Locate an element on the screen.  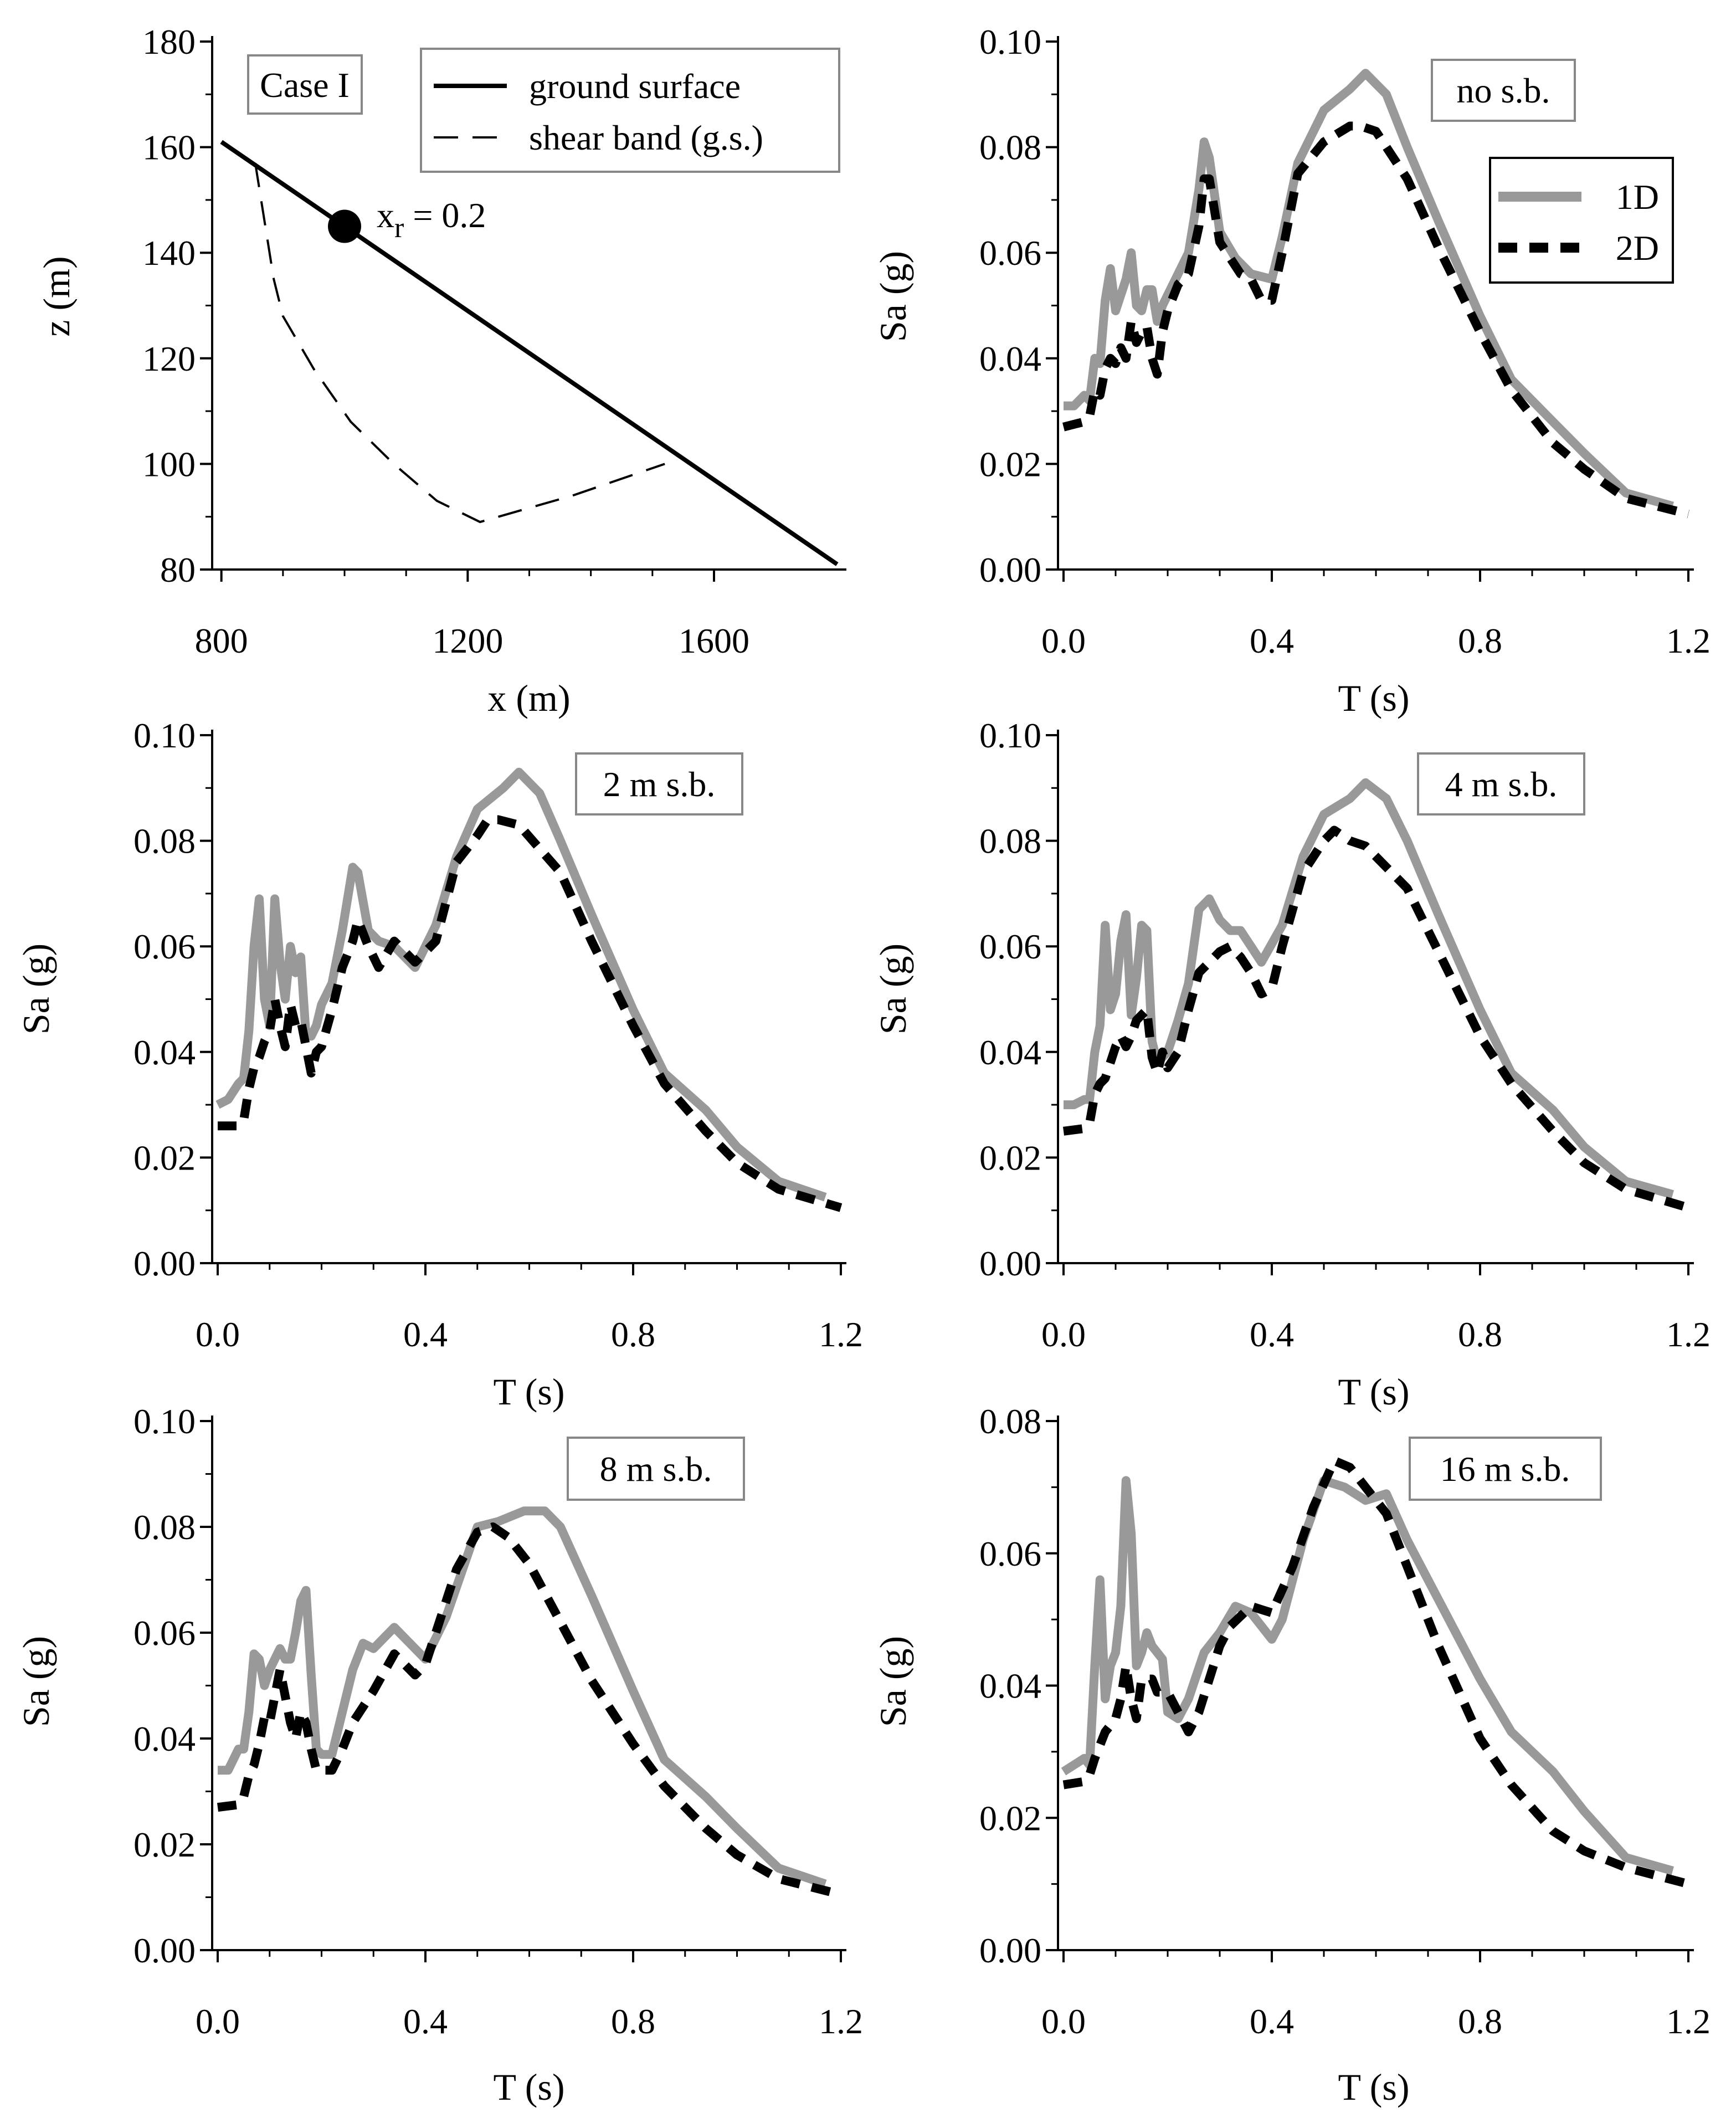
sb2-xtick-label: 0.0 is located at coordinates (218, 1335).